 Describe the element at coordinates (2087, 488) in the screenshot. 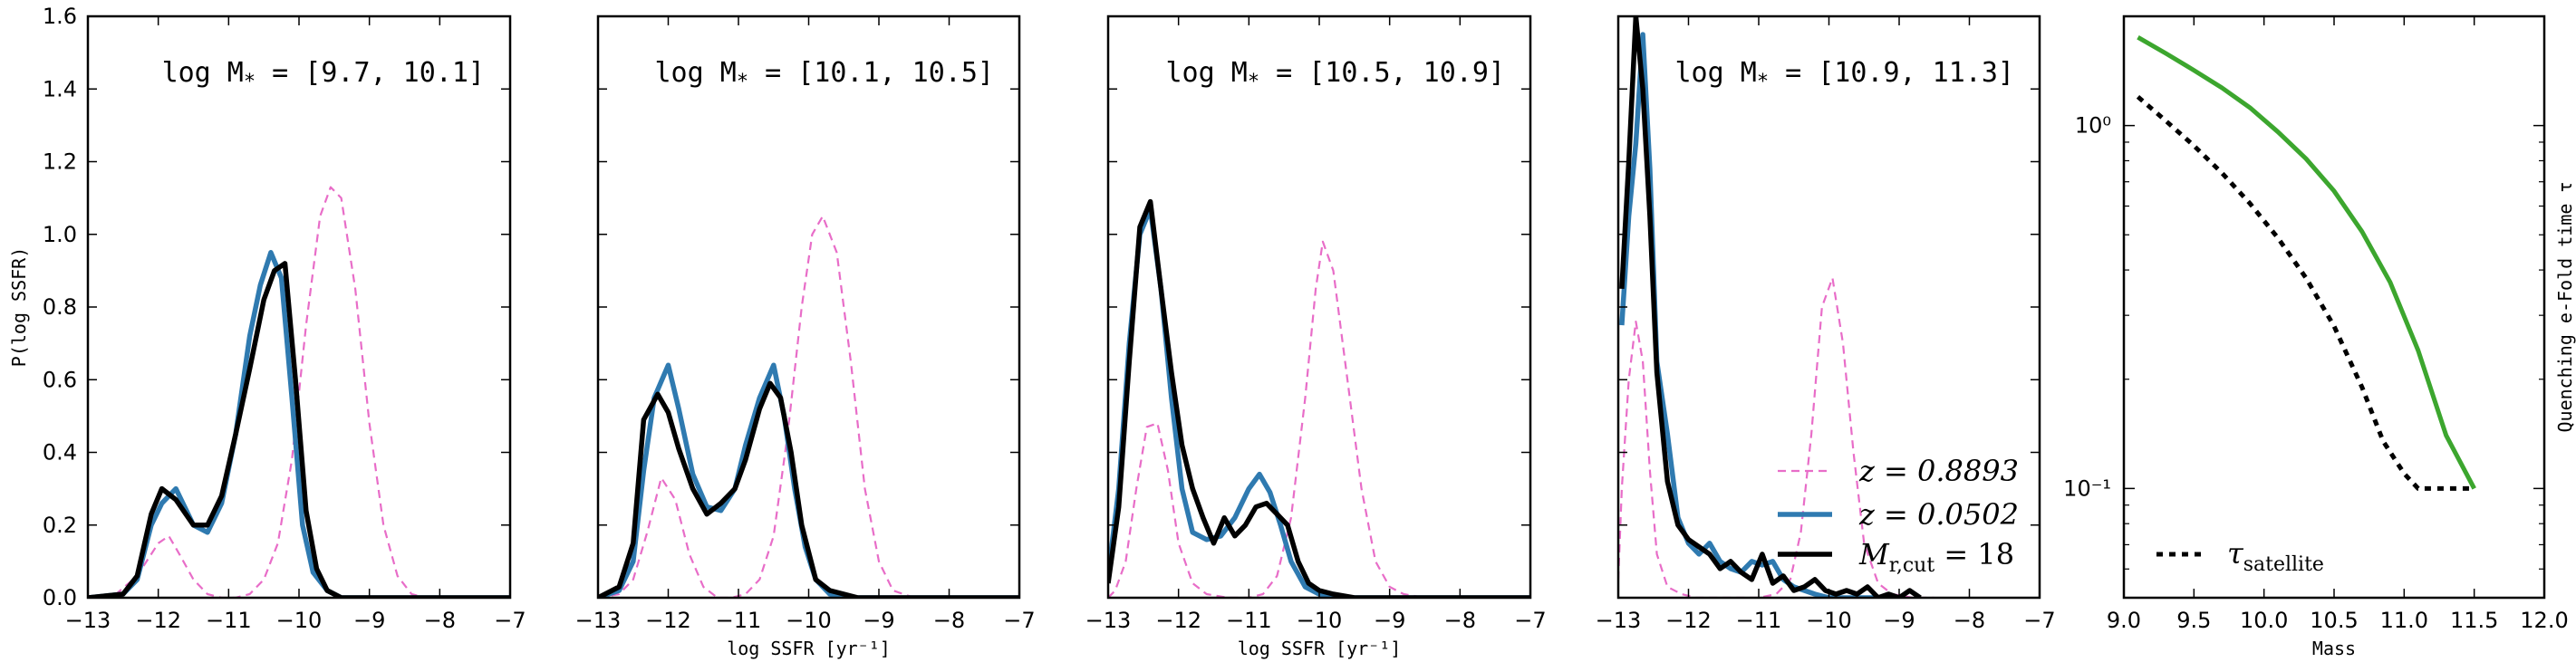

I see `y-tick-label: 10⁻¹` at that location.